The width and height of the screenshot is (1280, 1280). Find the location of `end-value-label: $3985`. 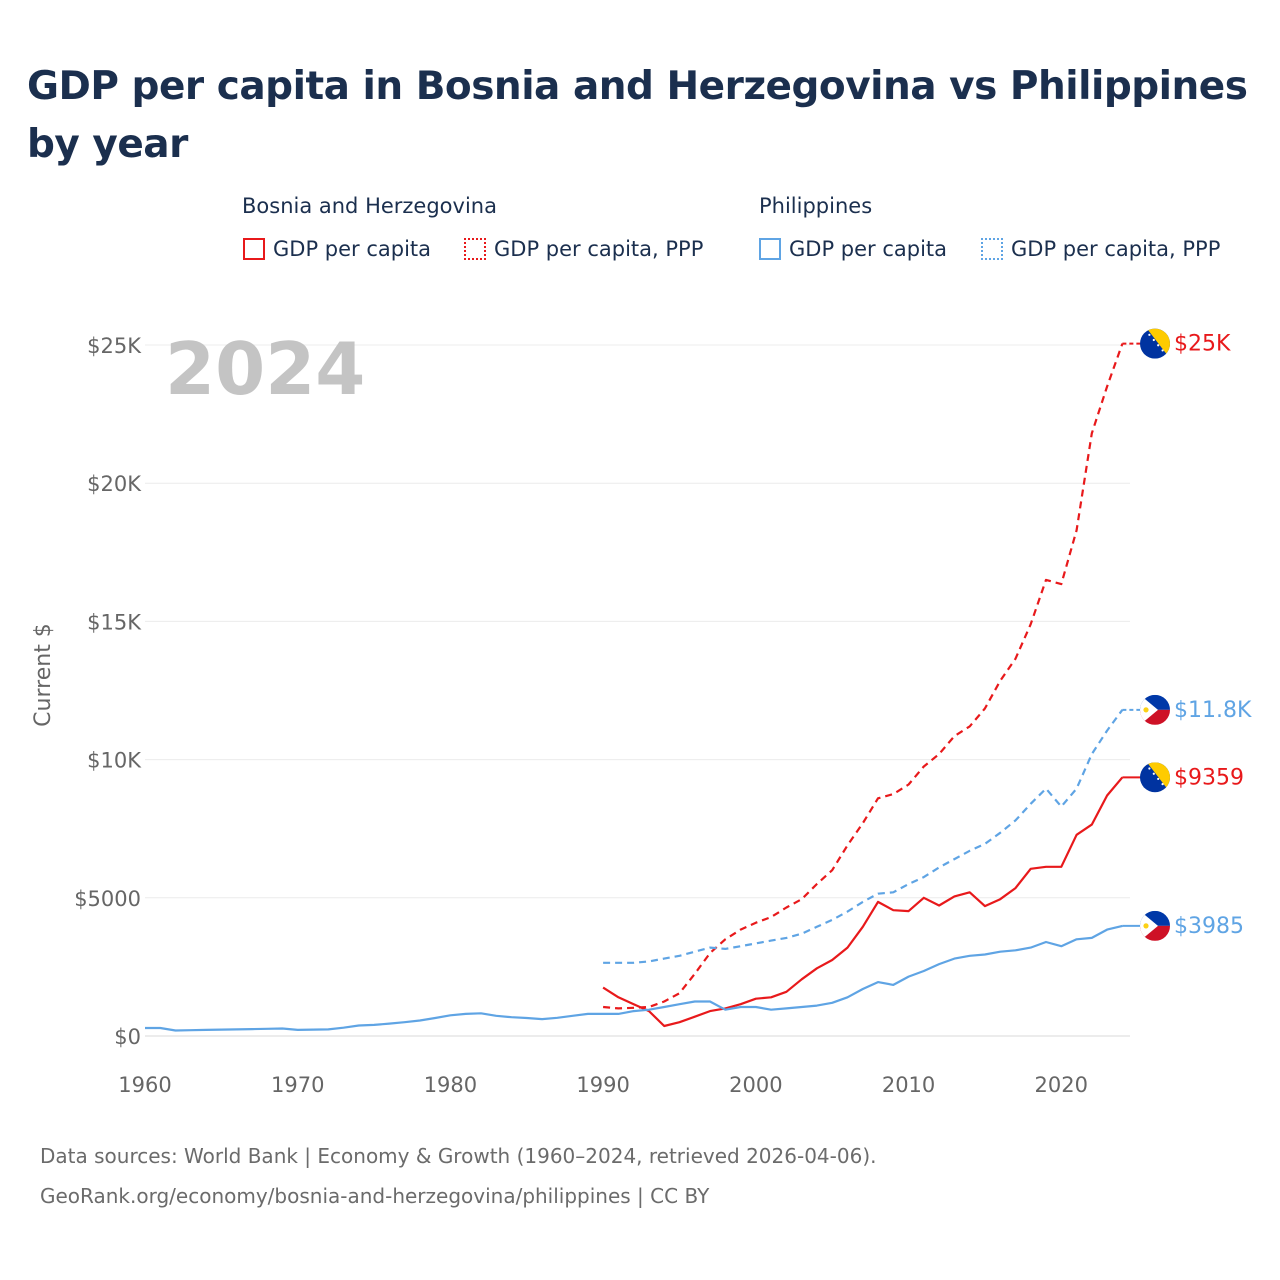

end-value-label: $3985 is located at coordinates (1209, 926).